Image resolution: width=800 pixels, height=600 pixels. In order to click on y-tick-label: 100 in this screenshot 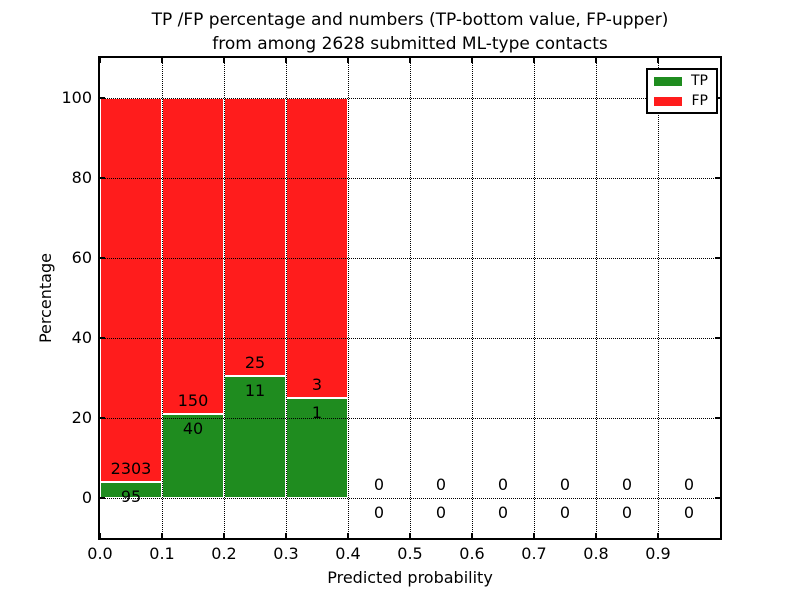, I will do `click(76, 97)`.